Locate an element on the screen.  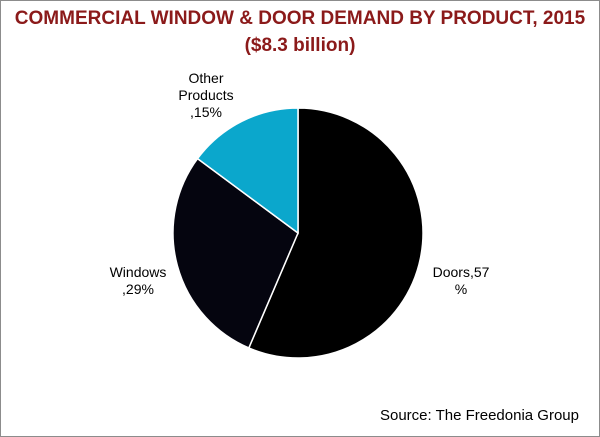
pie-slice-windows is located at coordinates (235, 253).